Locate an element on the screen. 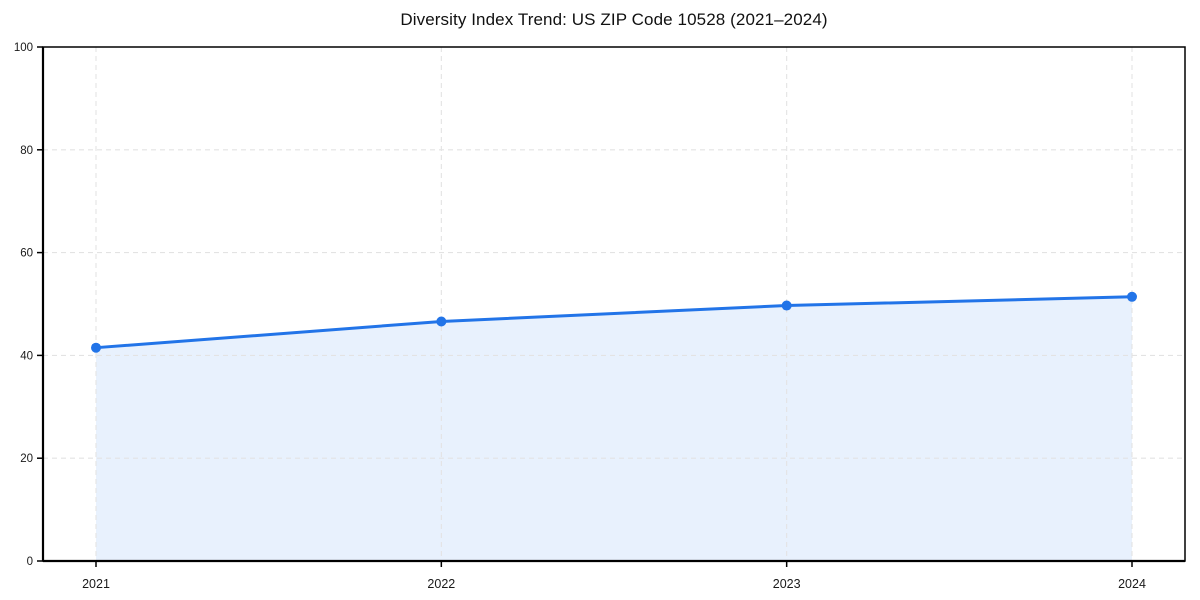 The width and height of the screenshot is (1200, 600). x-tick-label: 2021 is located at coordinates (96, 584).